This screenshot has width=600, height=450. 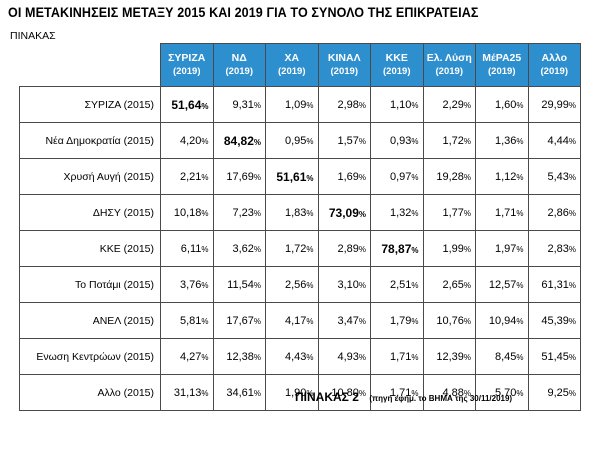 What do you see at coordinates (558, 176) in the screenshot?
I see `cell-value: 5,43` at bounding box center [558, 176].